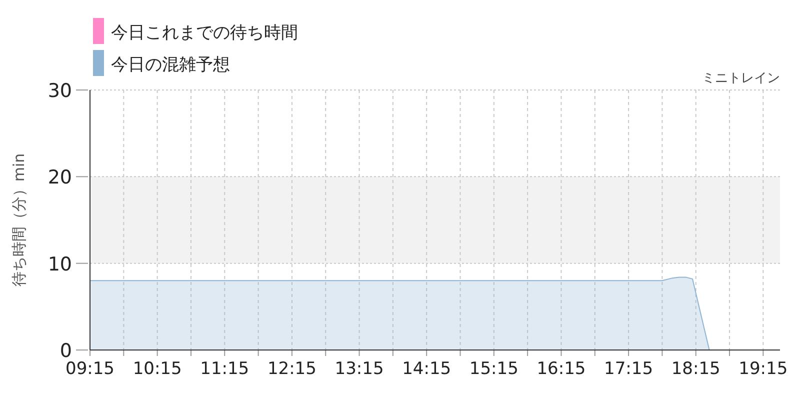  Describe the element at coordinates (90, 369) in the screenshot. I see `x-tick-label: 09:15` at that location.